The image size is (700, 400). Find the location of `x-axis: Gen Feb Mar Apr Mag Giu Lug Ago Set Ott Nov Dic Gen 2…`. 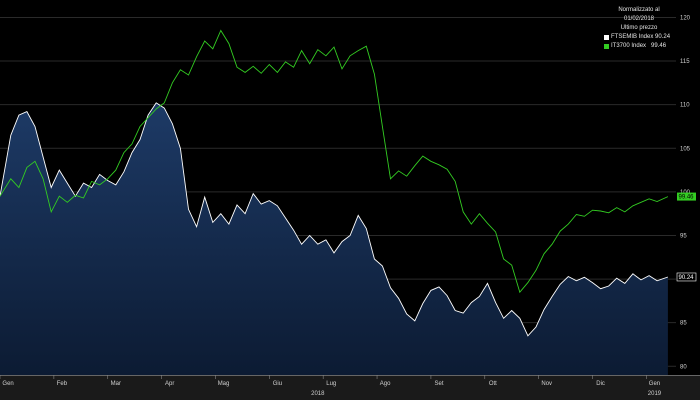

x-axis: Gen Feb Mar Apr Mag Giu Lug Ago Set Ott Nov Dic Gen 2… is located at coordinates (350, 387).